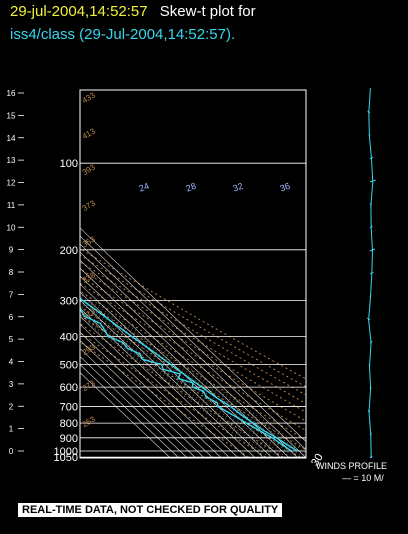 This screenshot has width=408, height=534. Describe the element at coordinates (66, 458) in the screenshot. I see `pressure-tick-label: 1050` at that location.